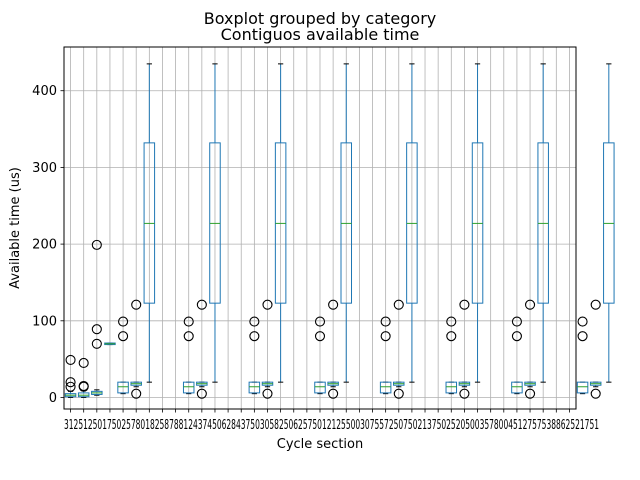 This screenshot has height=480, width=640. I want to click on y-tick-label: 200, so click(44, 245).